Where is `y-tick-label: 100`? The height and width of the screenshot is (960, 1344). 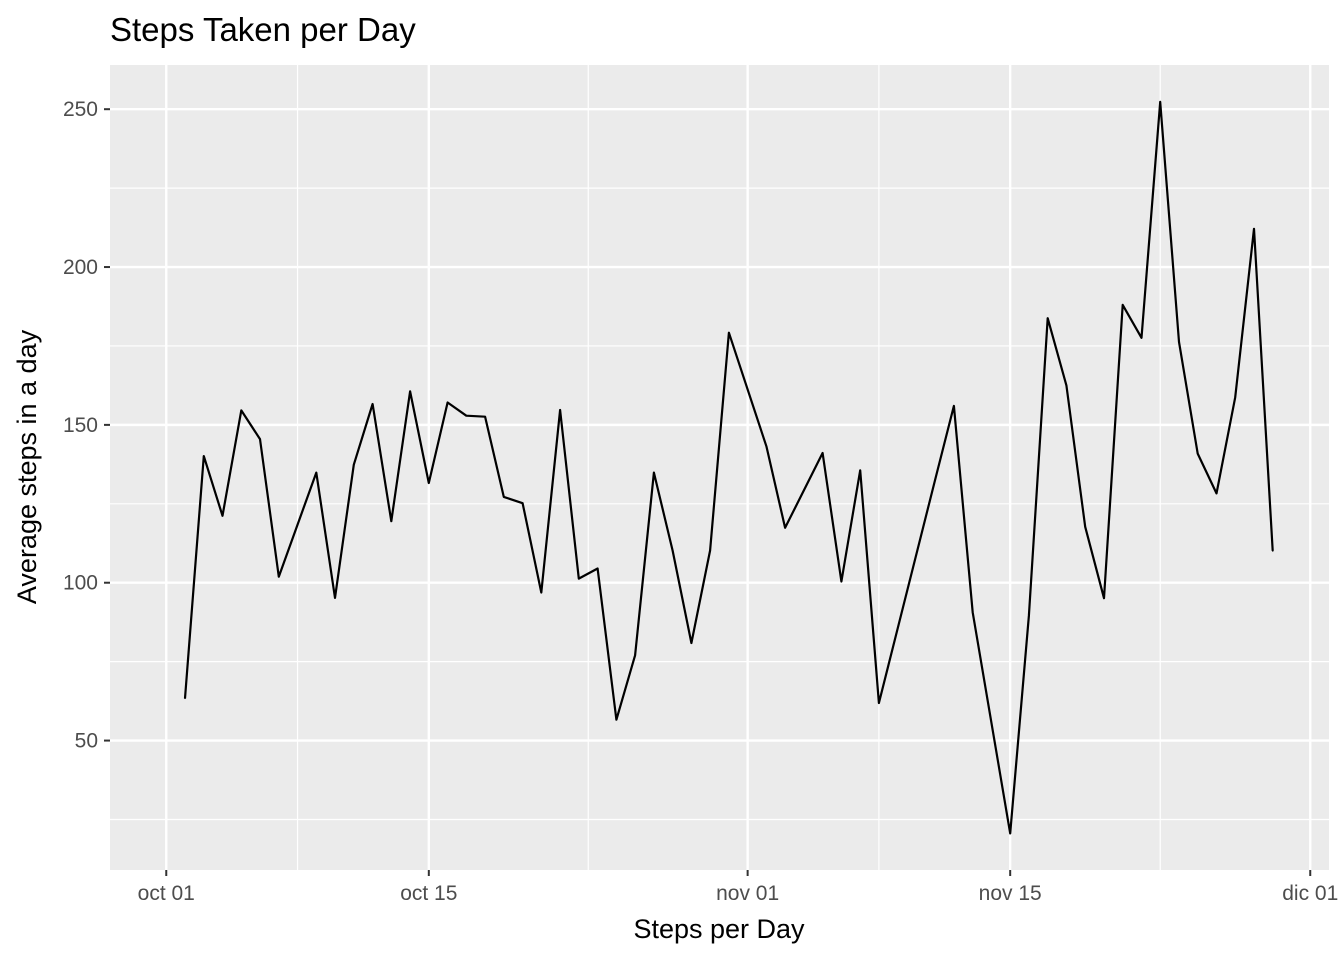 y-tick-label: 100 is located at coordinates (80, 583).